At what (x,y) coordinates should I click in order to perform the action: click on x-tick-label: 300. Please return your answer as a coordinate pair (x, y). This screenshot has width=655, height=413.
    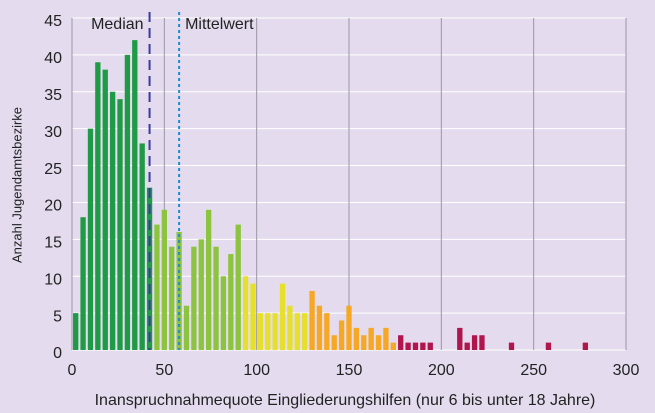
    Looking at the image, I should click on (626, 370).